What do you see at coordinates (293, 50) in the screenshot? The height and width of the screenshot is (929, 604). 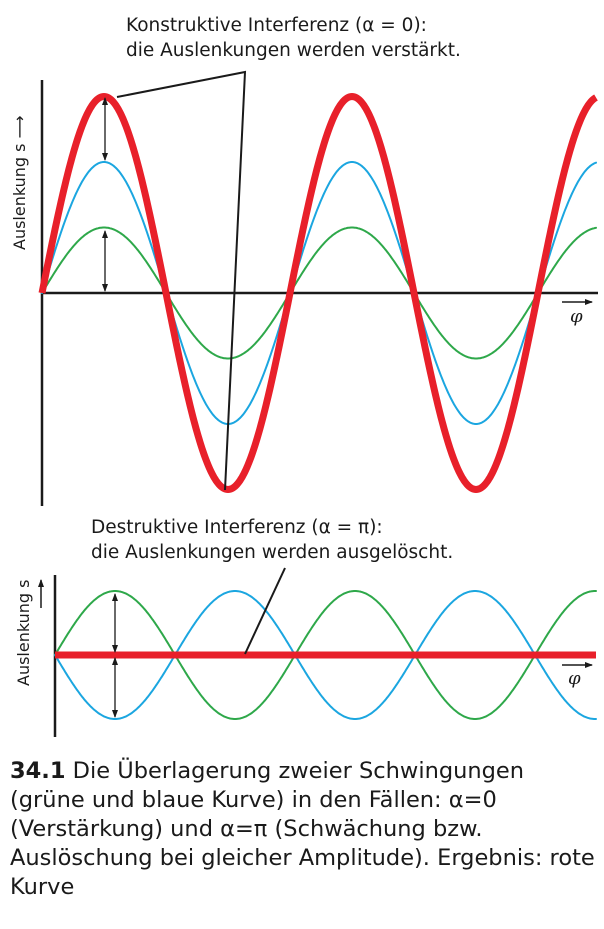 I see `constructive-annotation-line2: die Auslenkungen werden verstärkt.` at bounding box center [293, 50].